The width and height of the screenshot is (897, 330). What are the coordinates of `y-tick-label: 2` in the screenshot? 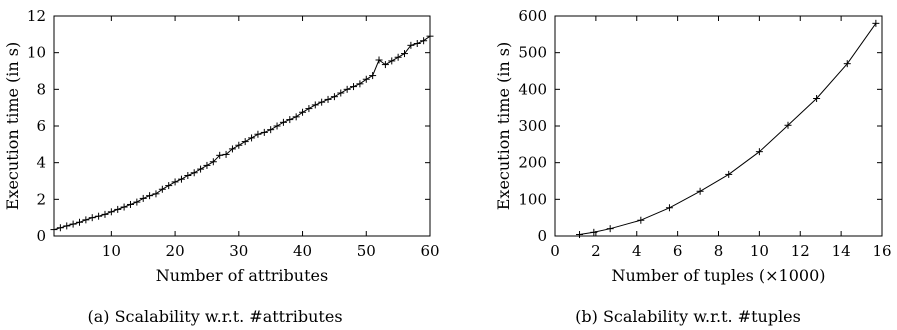 It's located at (41, 199).